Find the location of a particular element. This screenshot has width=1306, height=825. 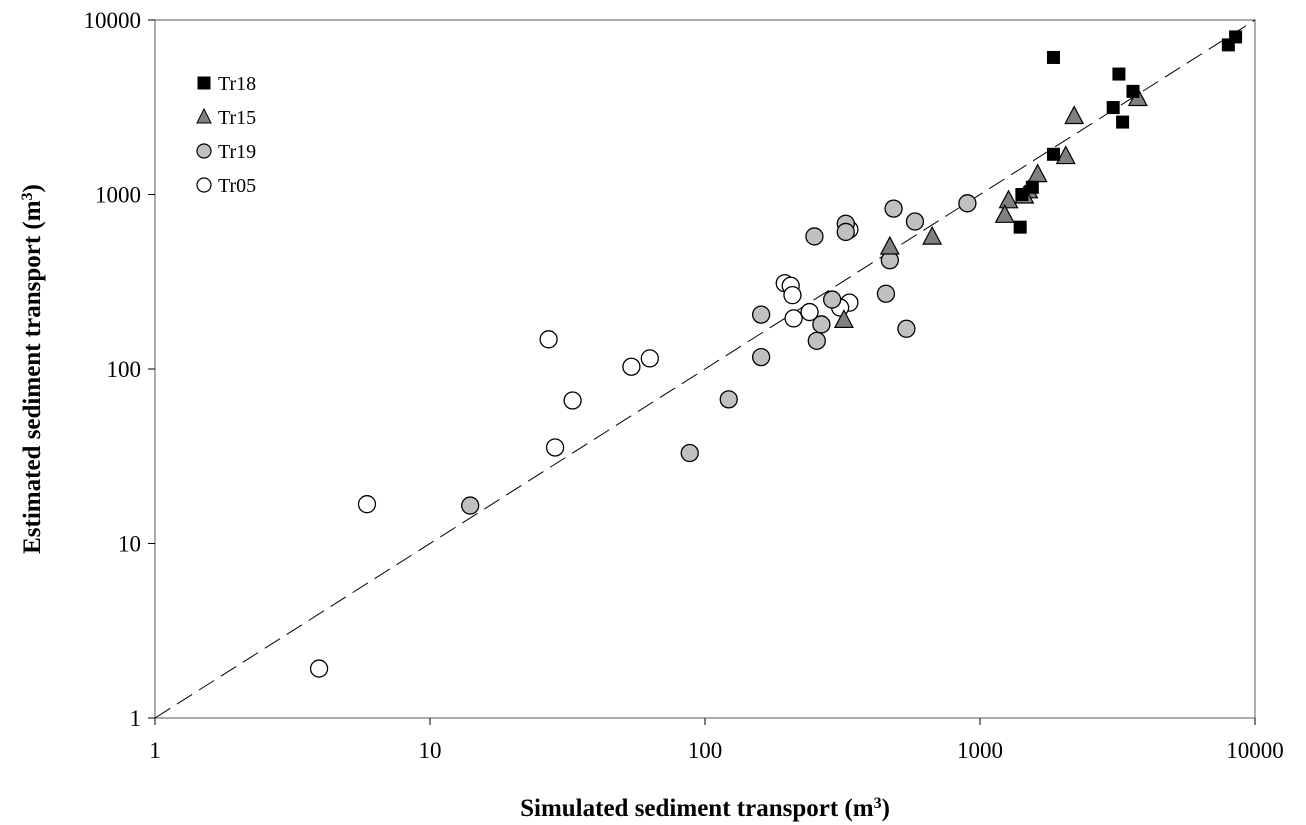

x-axis-title-superscript: 3 is located at coordinates (878, 803).